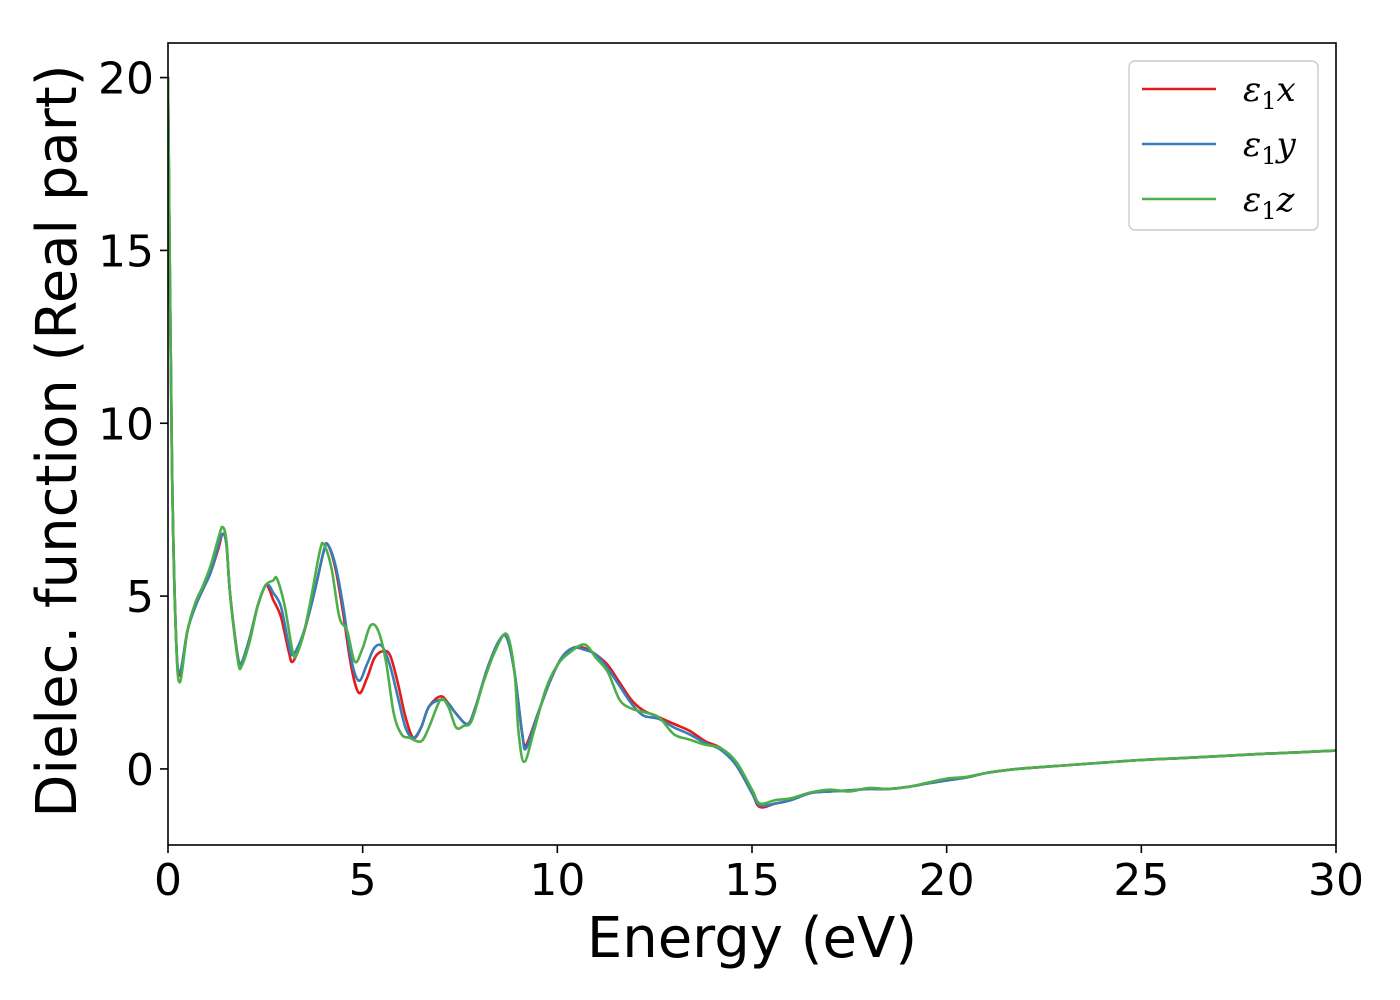 The image size is (1400, 1000). Describe the element at coordinates (126, 79) in the screenshot. I see `y-tick-label: 20` at that location.